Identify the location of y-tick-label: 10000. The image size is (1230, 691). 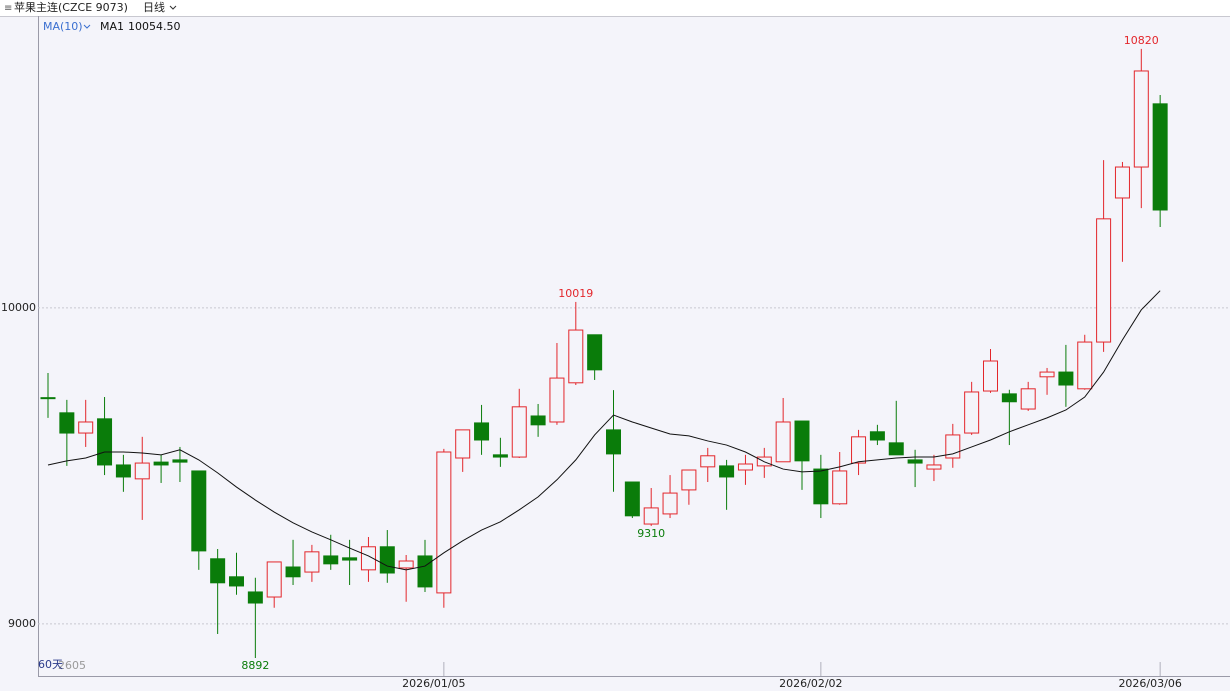
(18, 307).